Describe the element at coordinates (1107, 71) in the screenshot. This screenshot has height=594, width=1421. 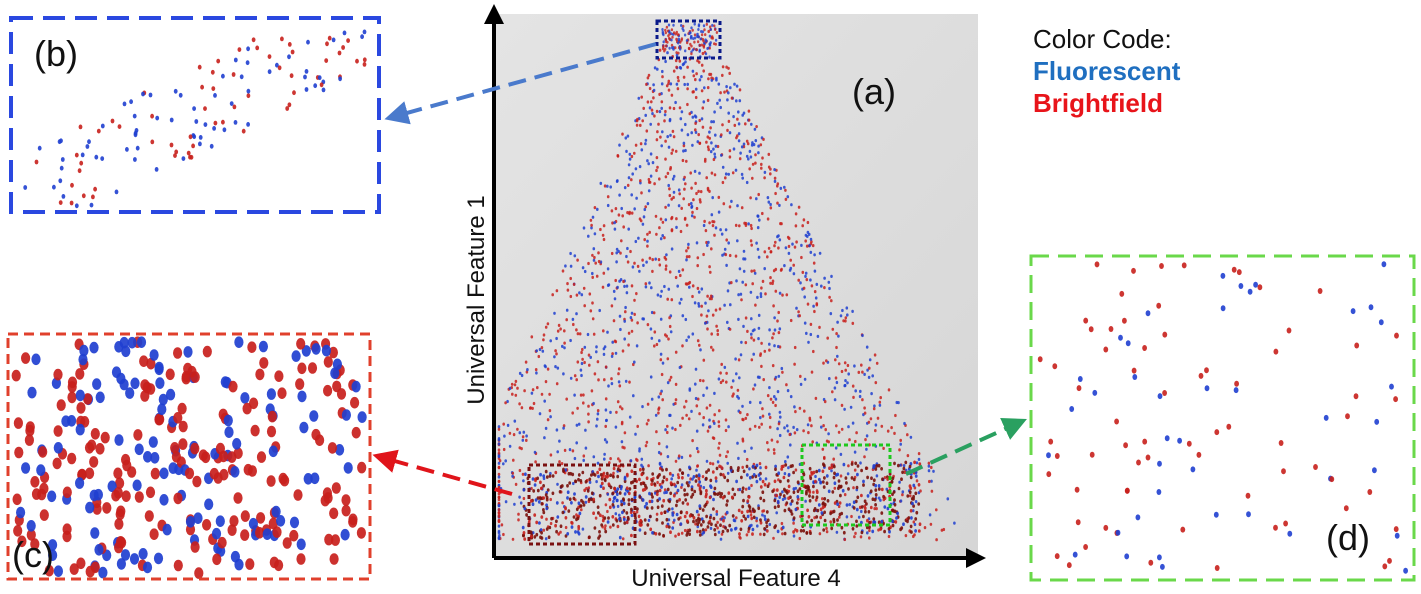
I see `color-legend: Color Code: Fluorescent Brightfield` at that location.